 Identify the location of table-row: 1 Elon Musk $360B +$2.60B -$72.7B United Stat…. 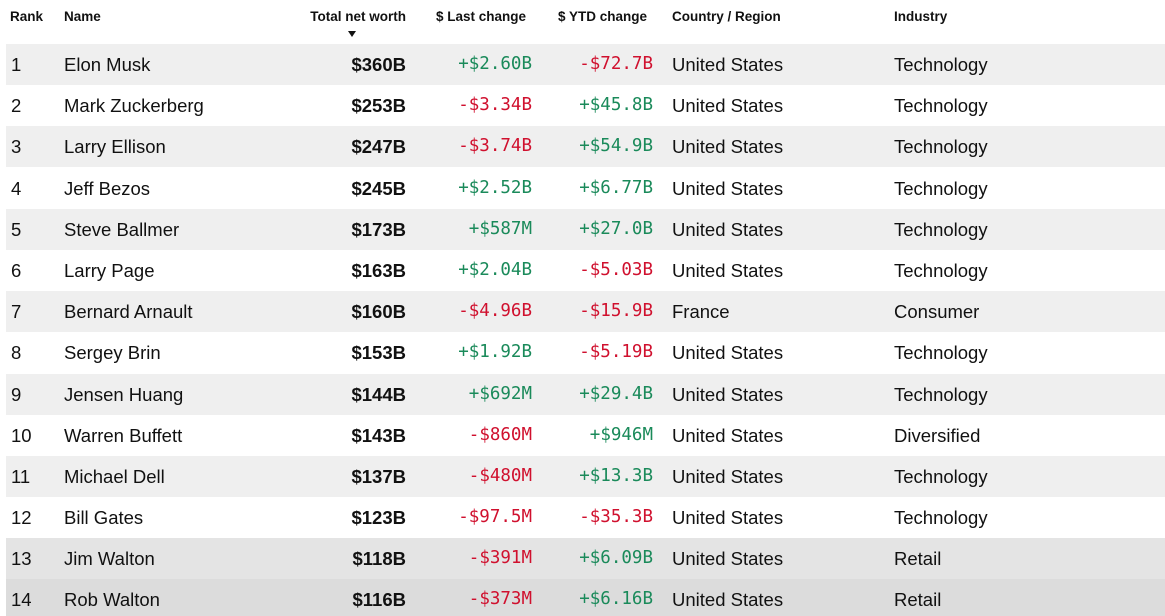
(585, 64).